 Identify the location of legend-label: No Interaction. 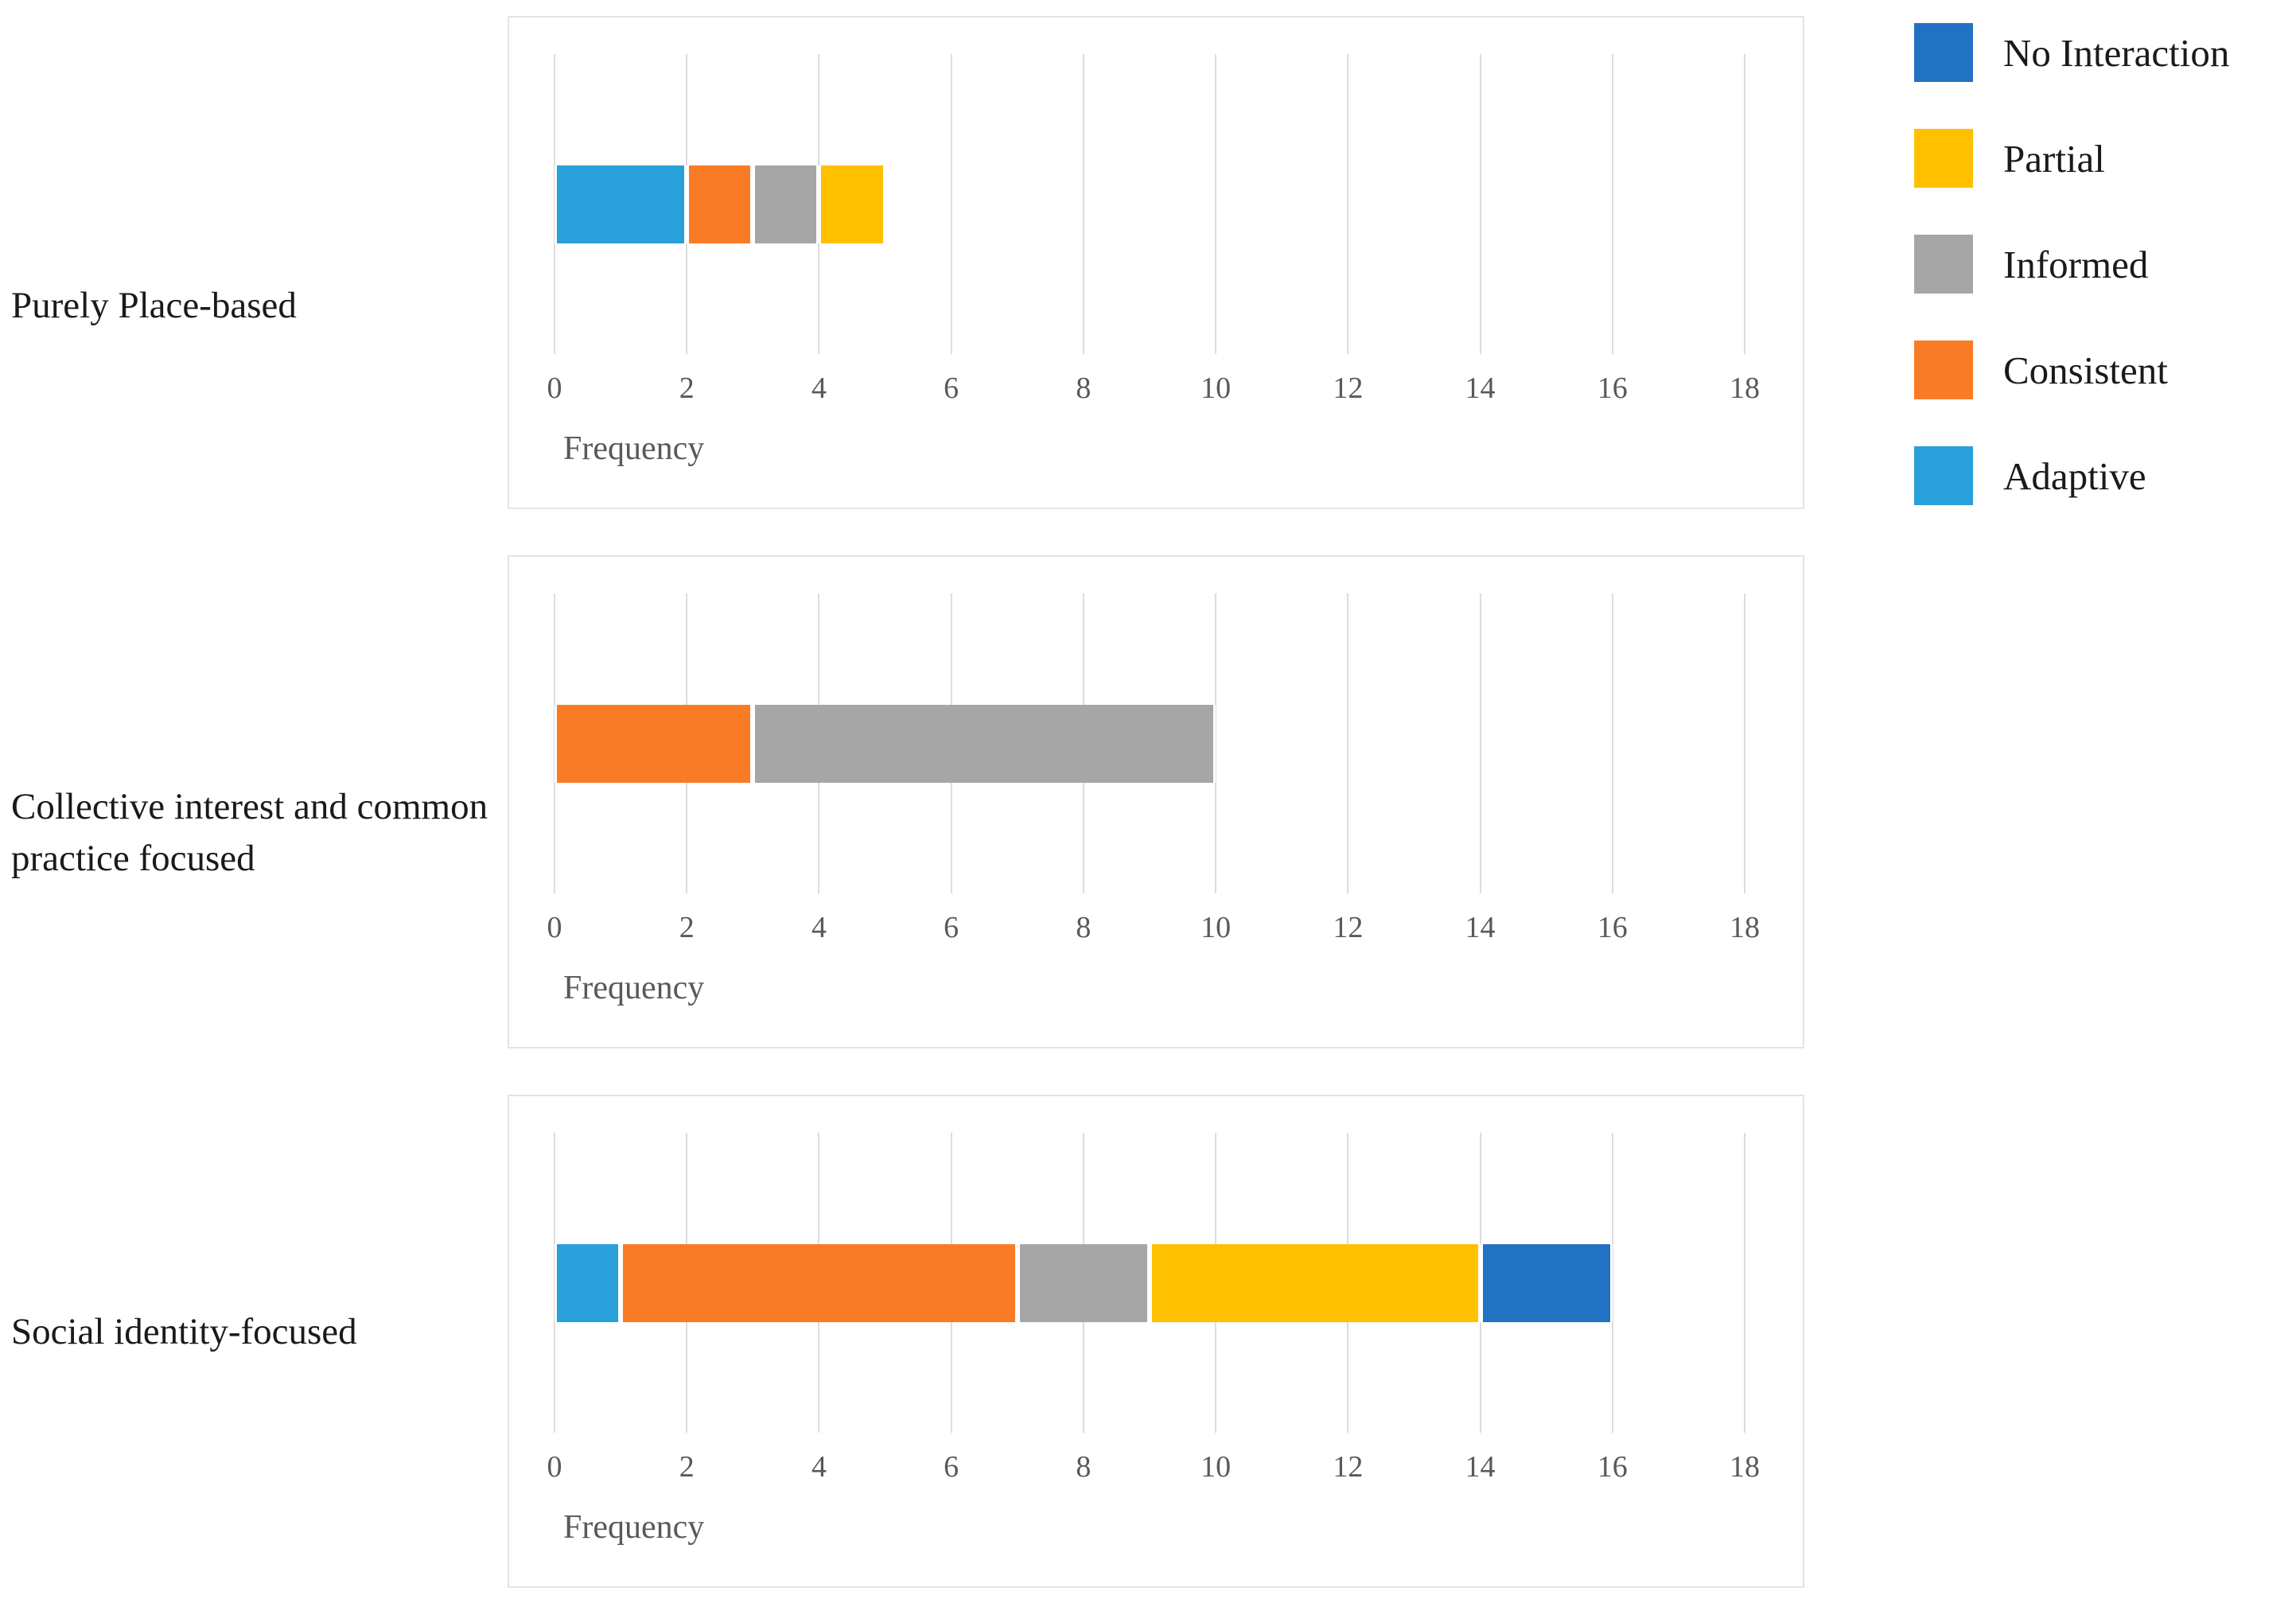
(2116, 53).